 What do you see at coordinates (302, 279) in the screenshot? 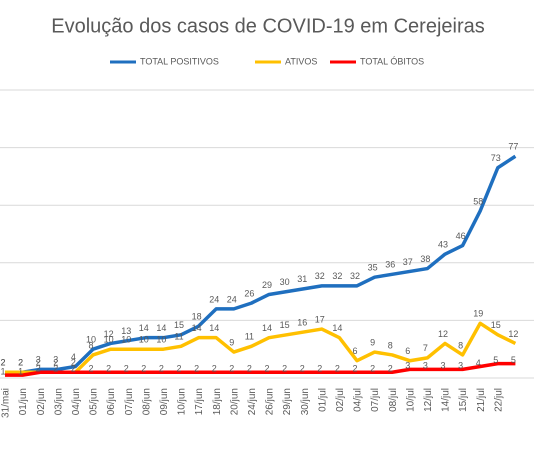
I see `data-label: 31` at bounding box center [302, 279].